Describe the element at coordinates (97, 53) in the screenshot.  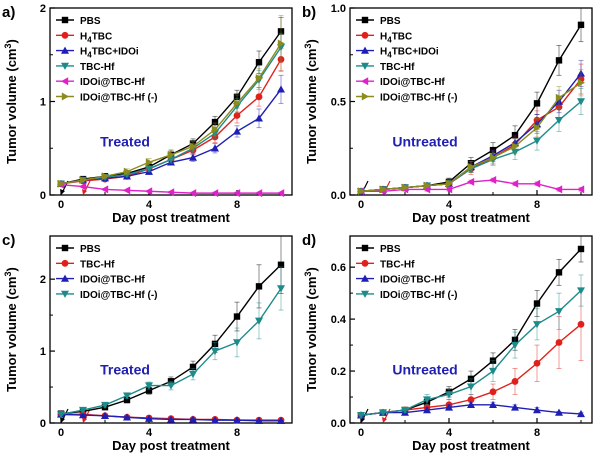
I see `legend-item: H4TBC+IDOi` at that location.